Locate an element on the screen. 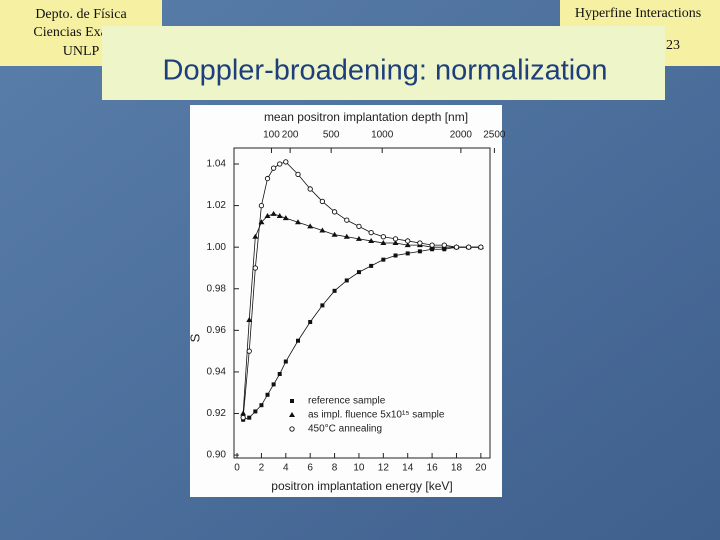 This screenshot has width=720, height=540. title-box is located at coordinates (383, 63).